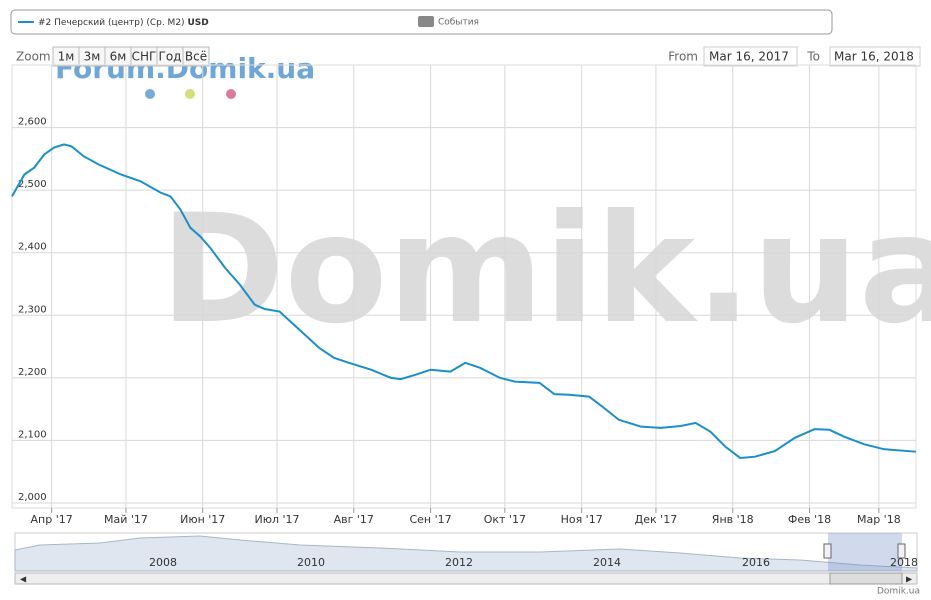 This screenshot has height=600, width=931. Describe the element at coordinates (32, 184) in the screenshot. I see `y-tick-label: 2,500` at that location.